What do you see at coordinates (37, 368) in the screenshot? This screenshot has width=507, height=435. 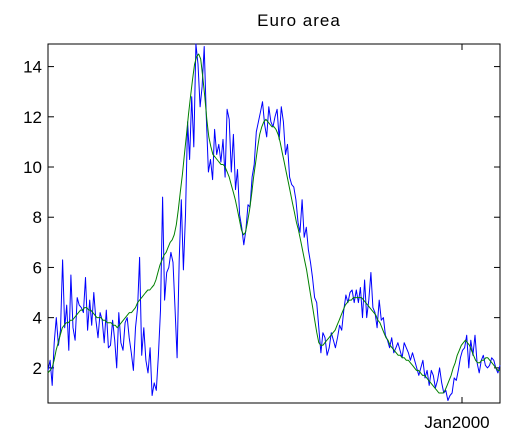 I see `y-tick-label: 2` at bounding box center [37, 368].